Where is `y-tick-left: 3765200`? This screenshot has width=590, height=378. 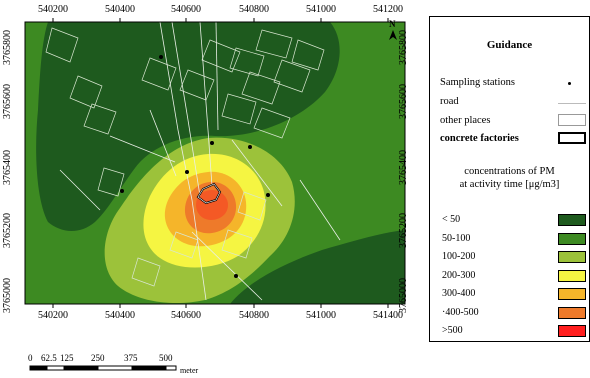 y-tick-left: 3765200 is located at coordinates (7, 230).